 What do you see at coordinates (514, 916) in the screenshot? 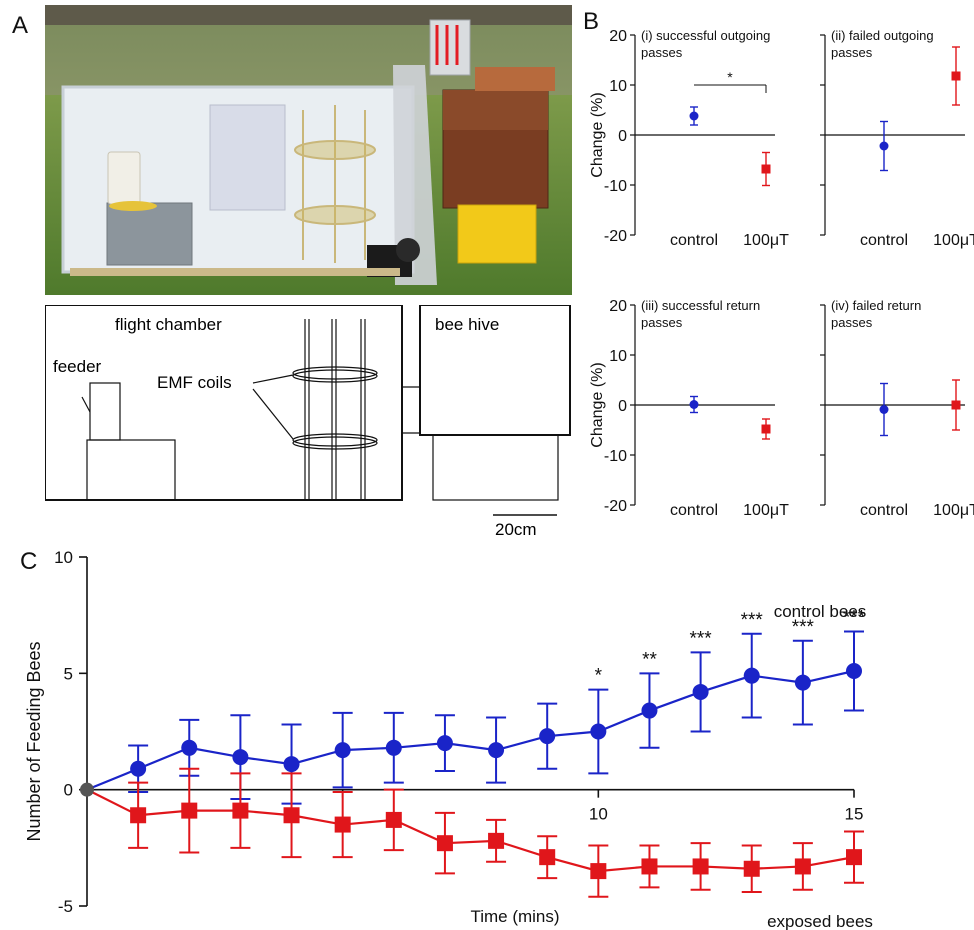
I see `x-axis-label: Time (mins)` at bounding box center [514, 916].